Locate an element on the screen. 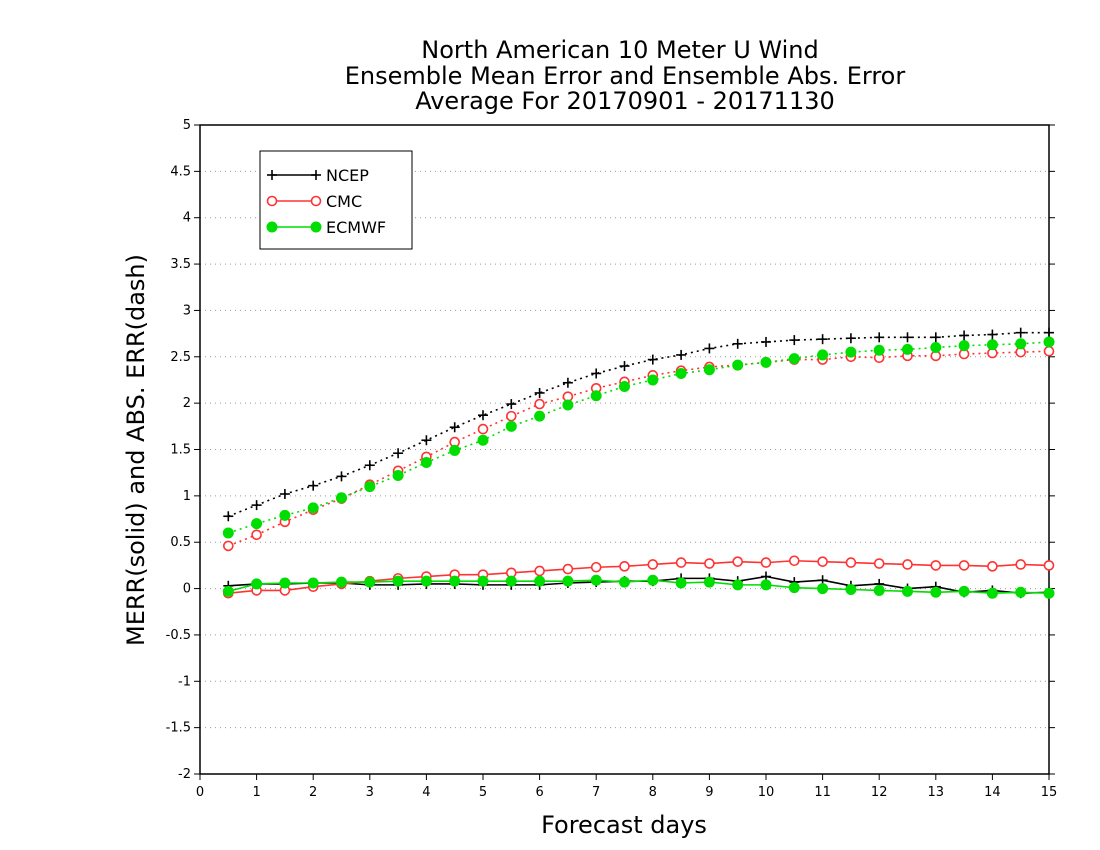  y-tick-label: 2.5 is located at coordinates (180, 357).